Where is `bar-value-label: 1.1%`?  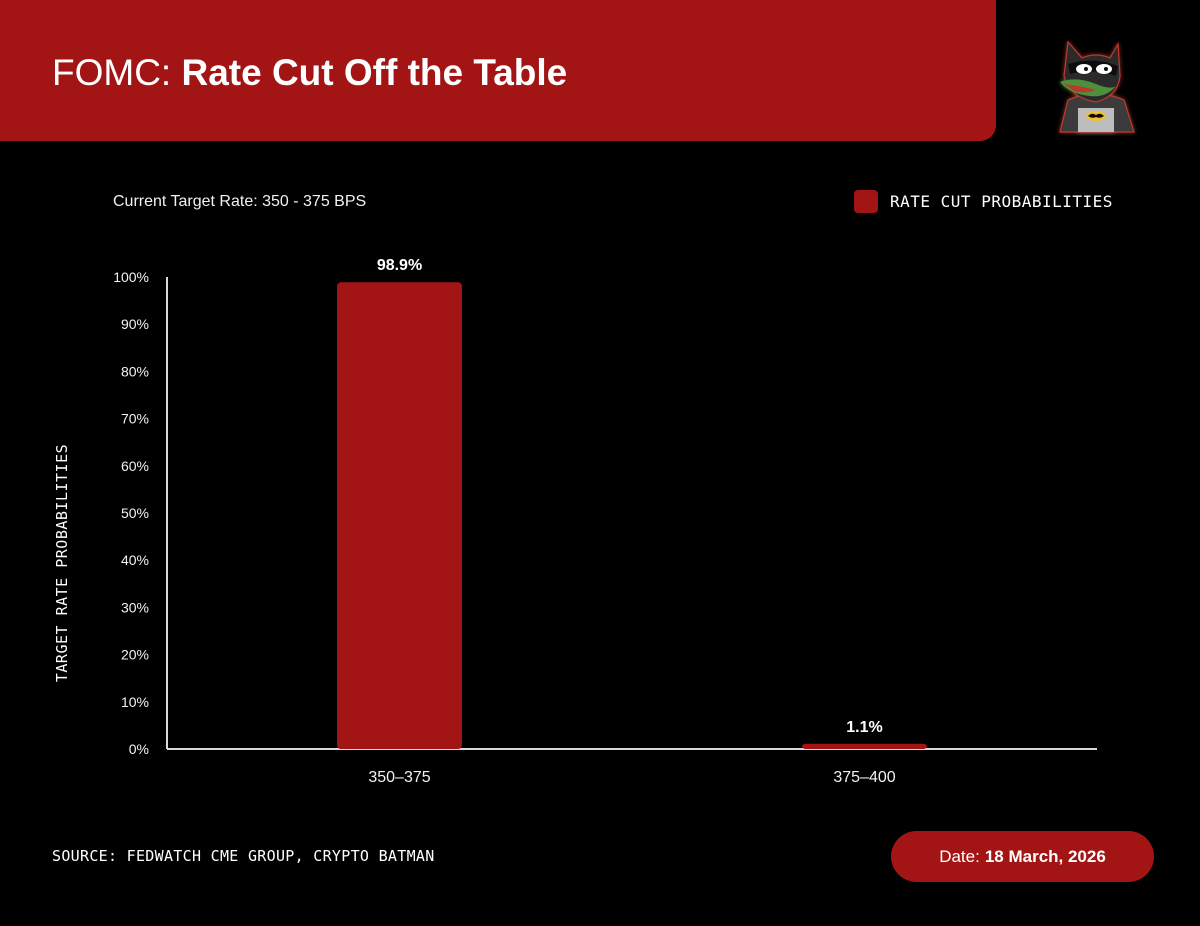
bar-value-label: 1.1% is located at coordinates (864, 727).